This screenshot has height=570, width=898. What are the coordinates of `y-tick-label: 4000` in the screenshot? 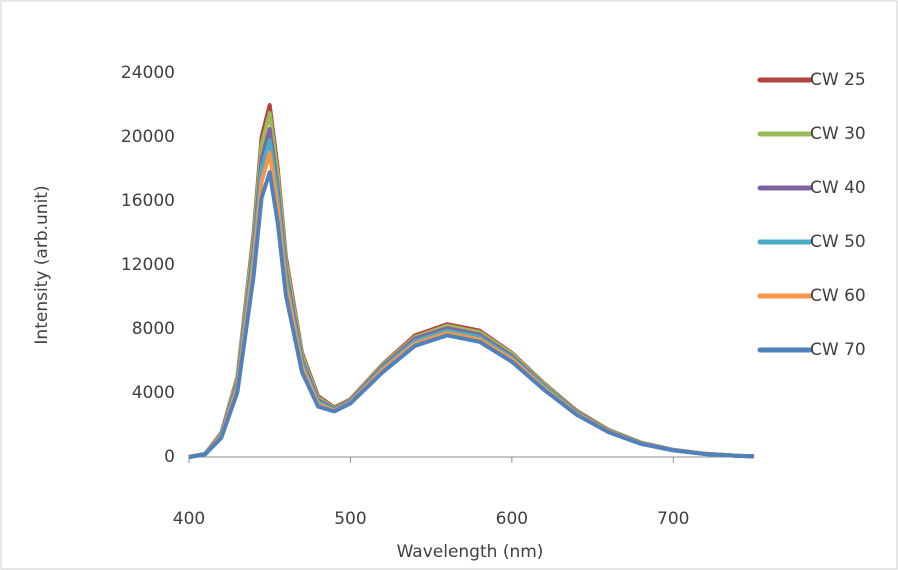 It's located at (153, 393).